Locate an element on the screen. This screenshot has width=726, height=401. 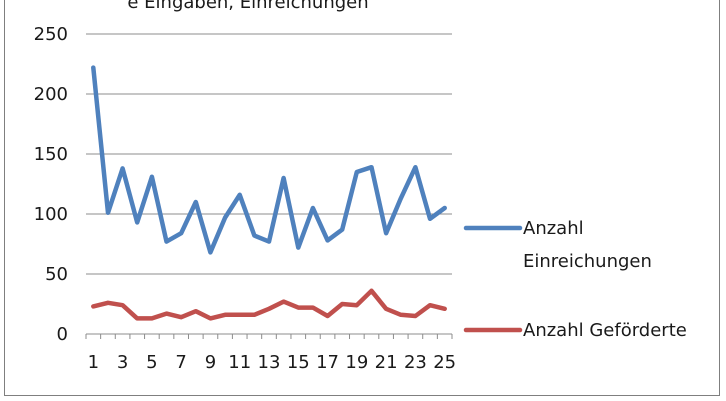
cut-header-text: e Eingaben, Einreichungen is located at coordinates (247, 6).